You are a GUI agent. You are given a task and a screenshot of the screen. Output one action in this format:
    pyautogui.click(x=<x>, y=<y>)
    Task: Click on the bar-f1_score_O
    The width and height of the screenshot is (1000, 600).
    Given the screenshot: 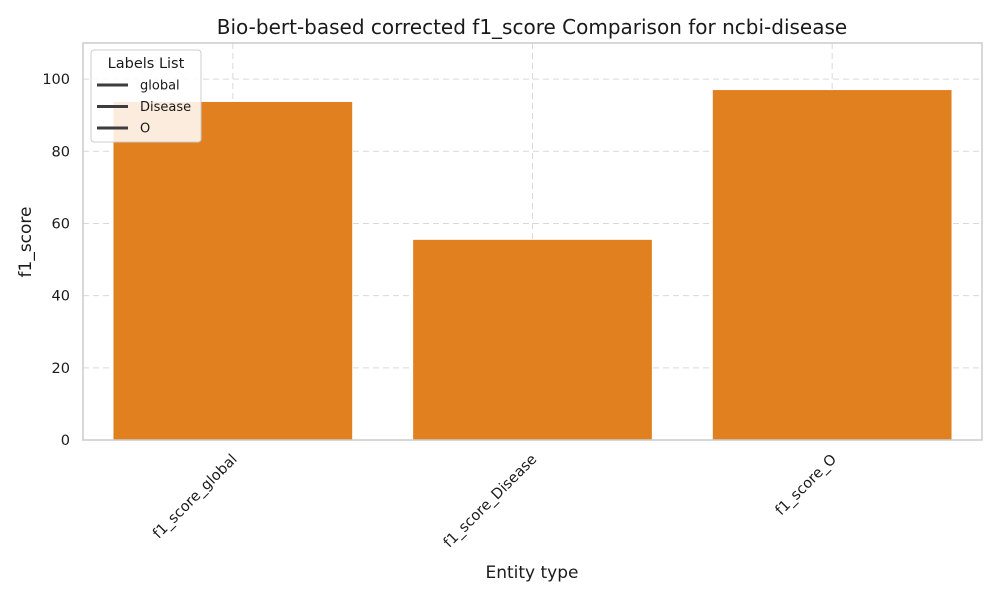 What is the action you would take?
    pyautogui.click(x=832, y=265)
    